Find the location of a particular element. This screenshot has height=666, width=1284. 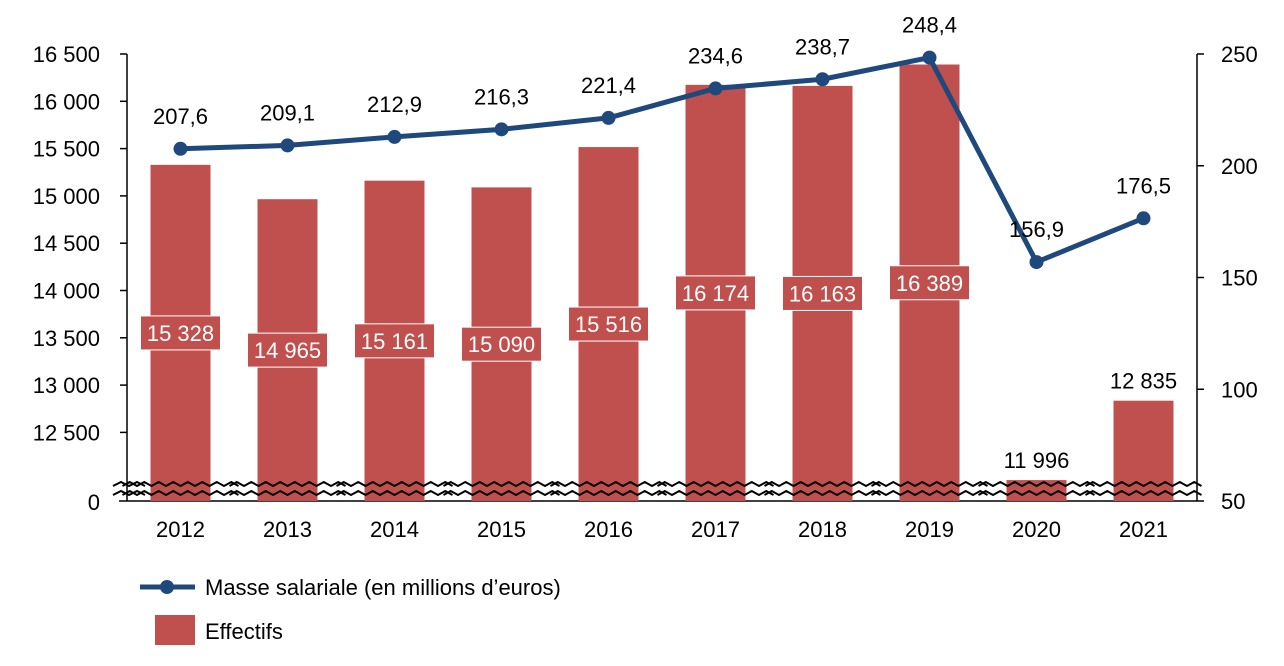

left-tick-label: 16 500 is located at coordinates (66, 54).